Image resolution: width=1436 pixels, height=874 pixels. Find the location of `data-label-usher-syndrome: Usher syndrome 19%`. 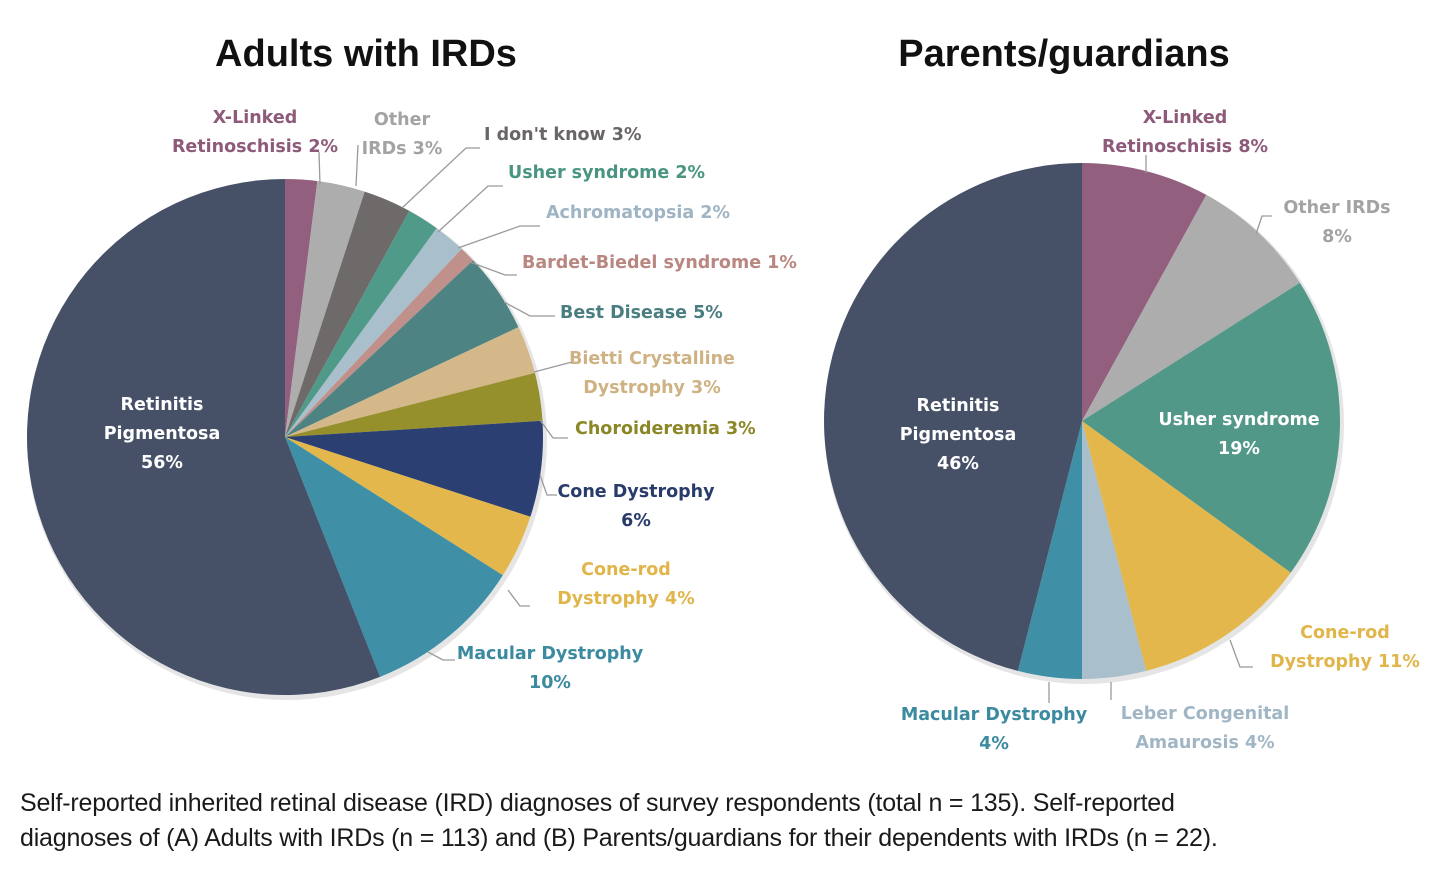

data-label-usher-syndrome: Usher syndrome 19% is located at coordinates (1238, 434).